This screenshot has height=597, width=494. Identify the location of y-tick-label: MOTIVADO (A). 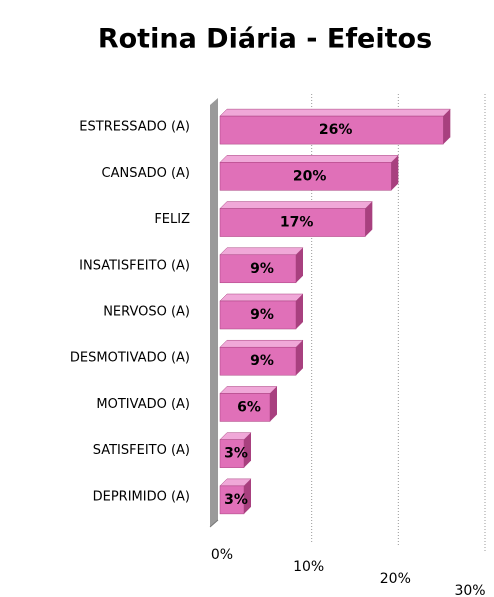
(143, 404).